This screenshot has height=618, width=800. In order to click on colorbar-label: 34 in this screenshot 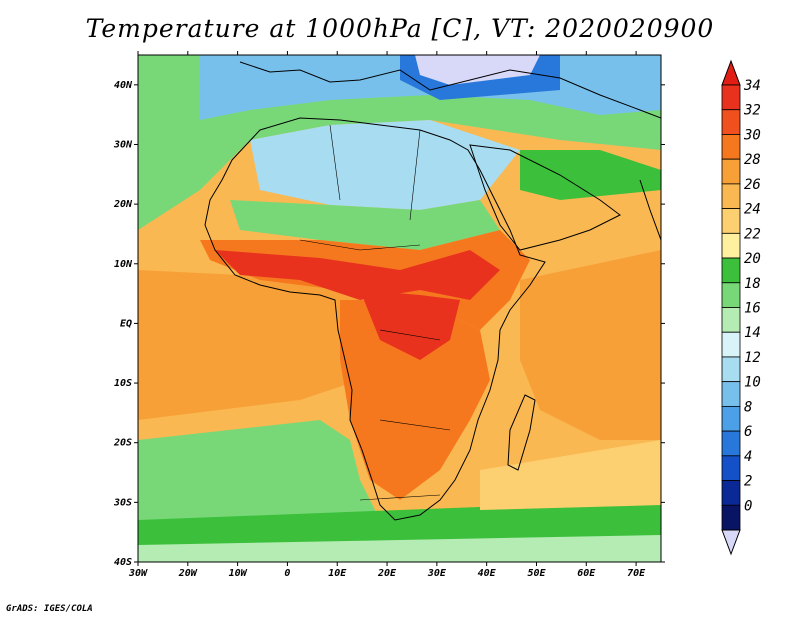, I will do `click(752, 86)`.